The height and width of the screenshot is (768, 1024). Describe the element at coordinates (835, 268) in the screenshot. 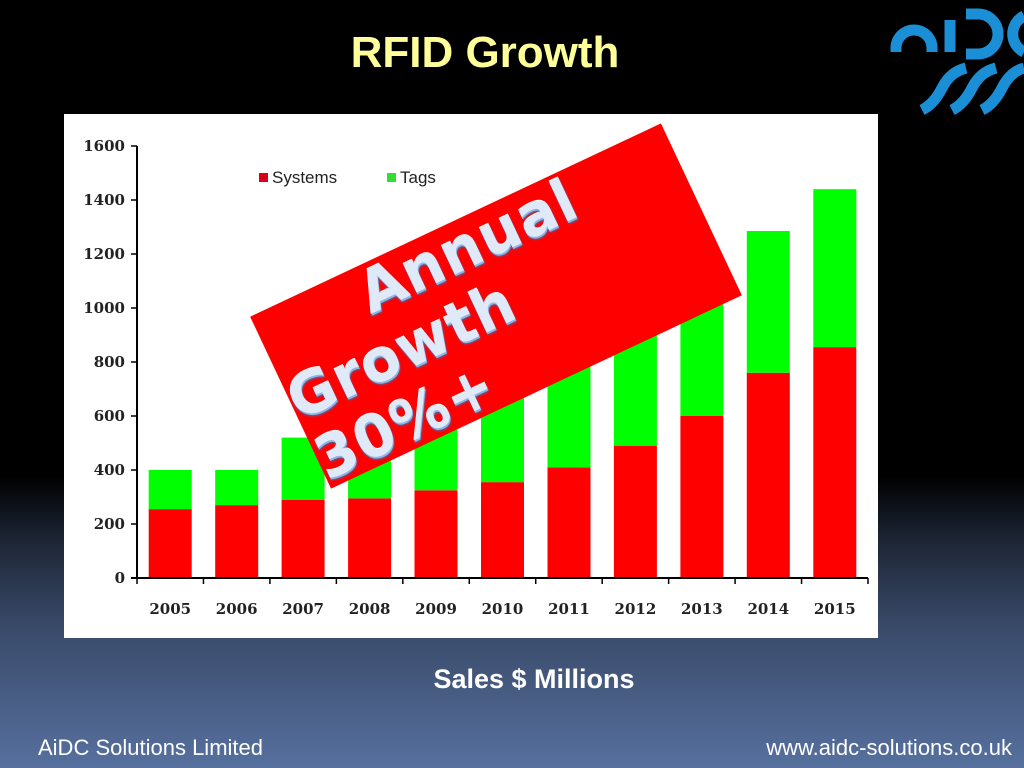

I see `bar-tags-2015` at that location.